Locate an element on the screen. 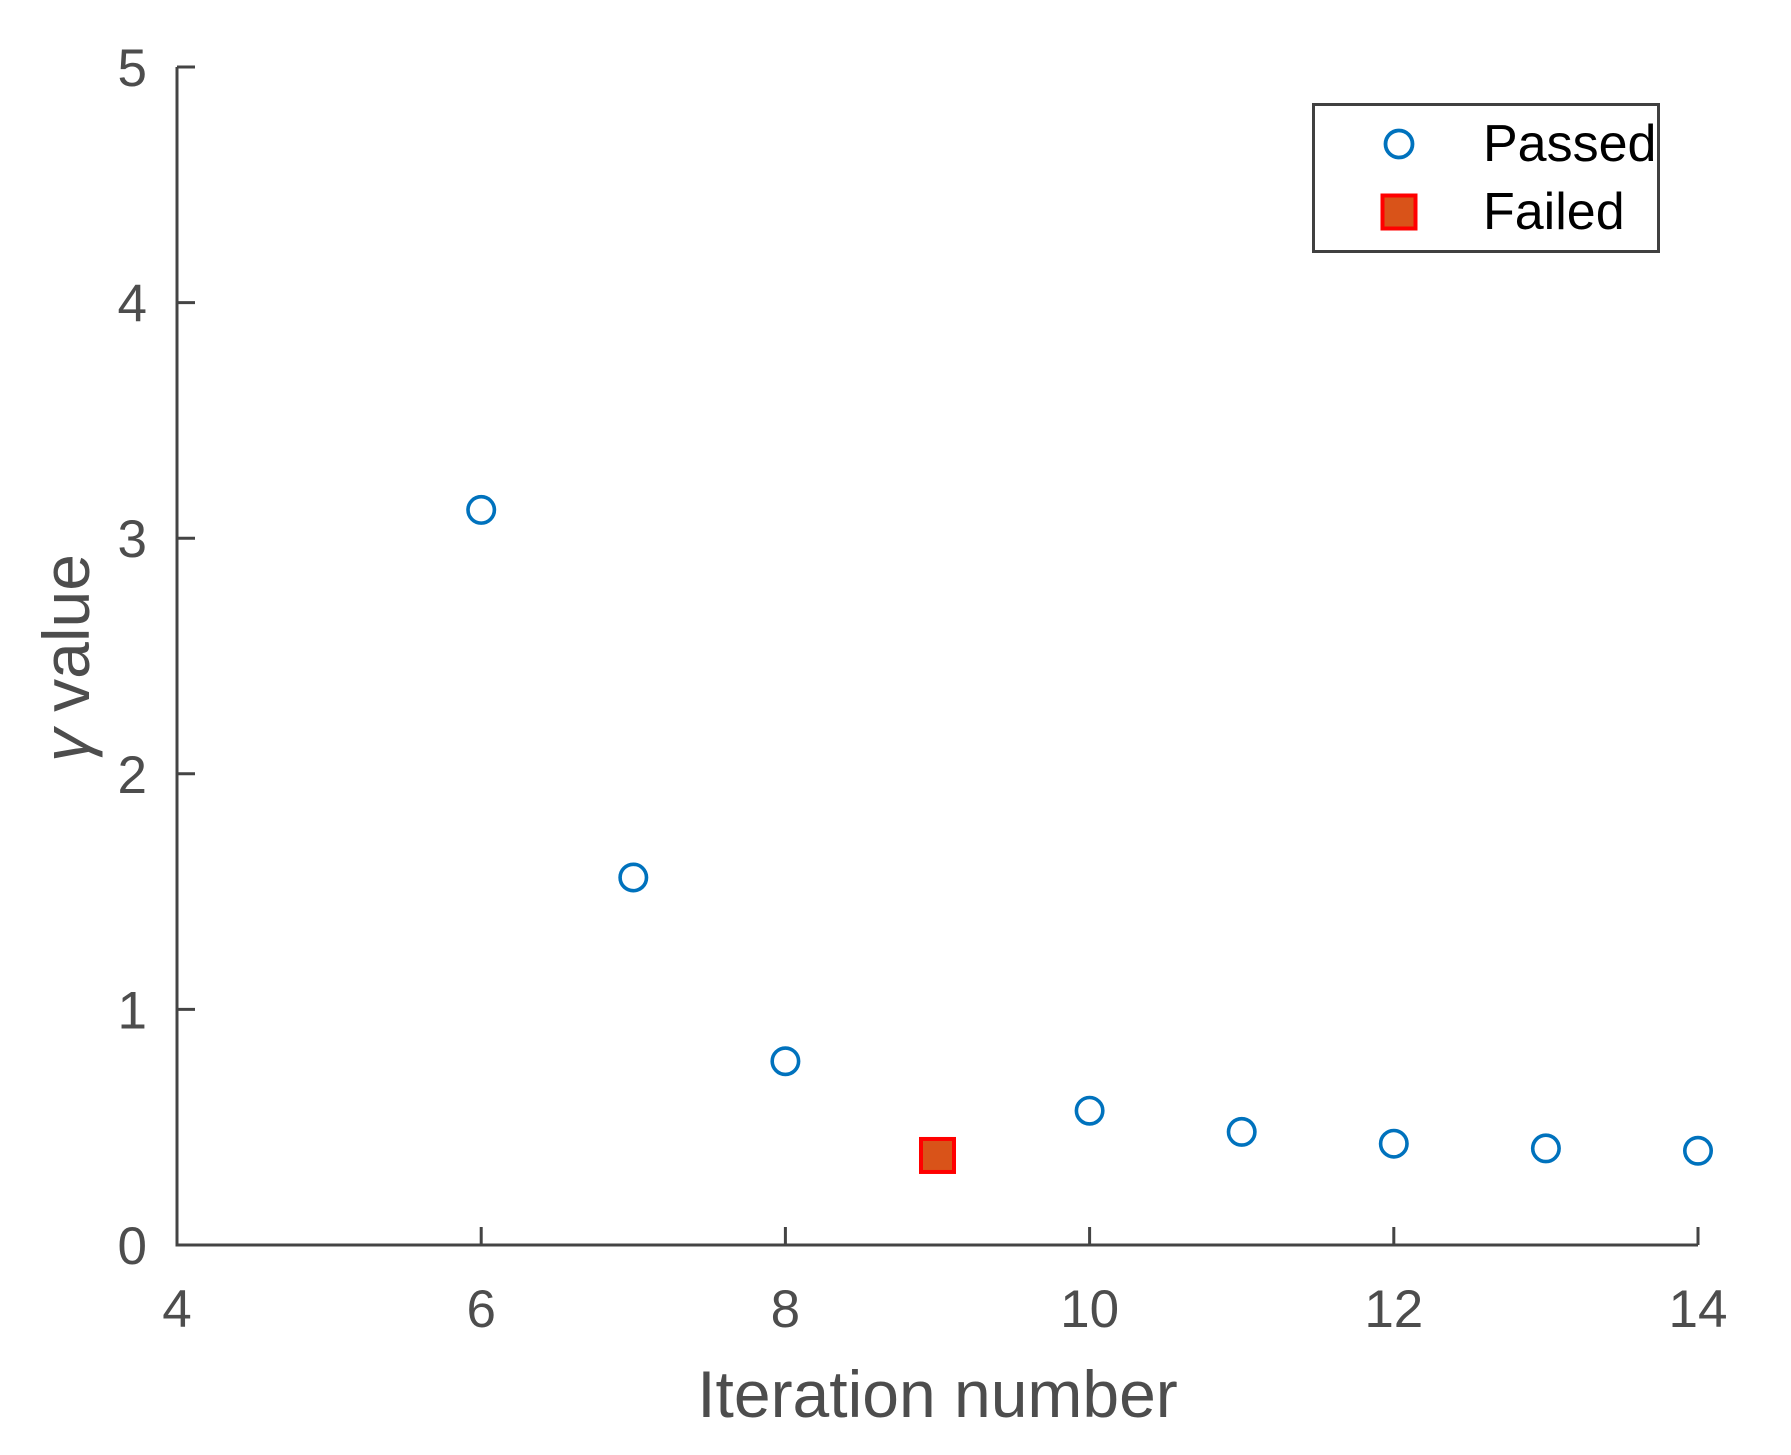 This screenshot has height=1455, width=1791. y-tick-label: 5 is located at coordinates (132, 68).